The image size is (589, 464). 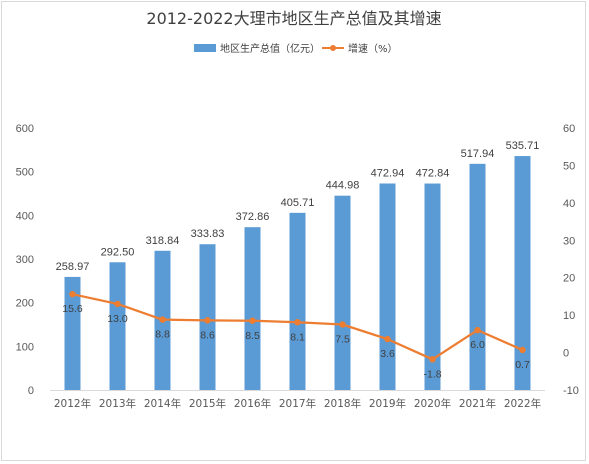 I want to click on x-tick-label: 2018年, so click(x=342, y=403).